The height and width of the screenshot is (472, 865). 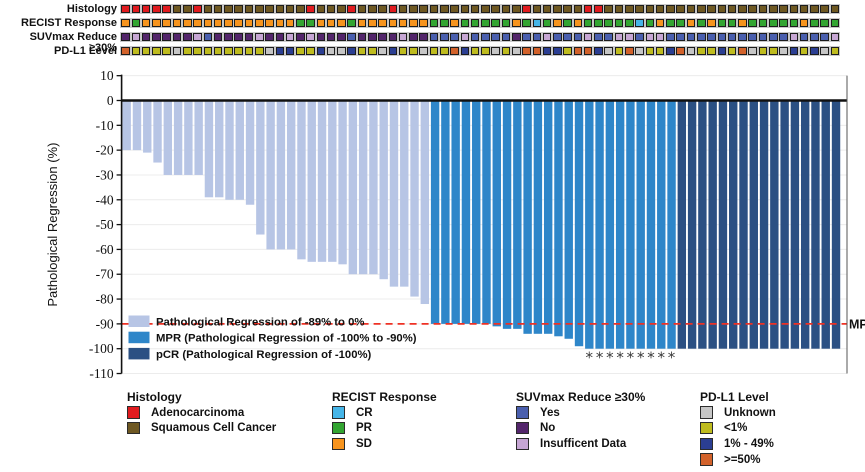 I want to click on asterisk-marker: *, so click(x=672, y=358).